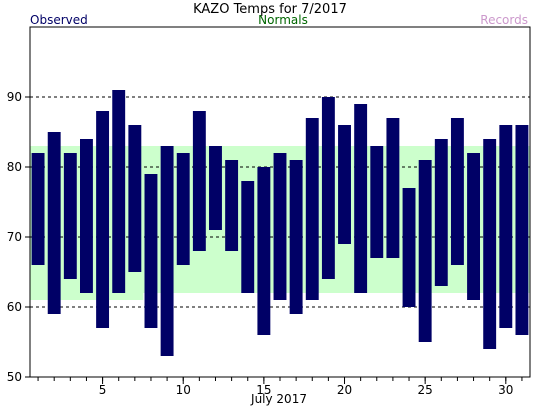 The image size is (540, 406). Describe the element at coordinates (283, 20) in the screenshot. I see `legend-normals: Normals` at that location.